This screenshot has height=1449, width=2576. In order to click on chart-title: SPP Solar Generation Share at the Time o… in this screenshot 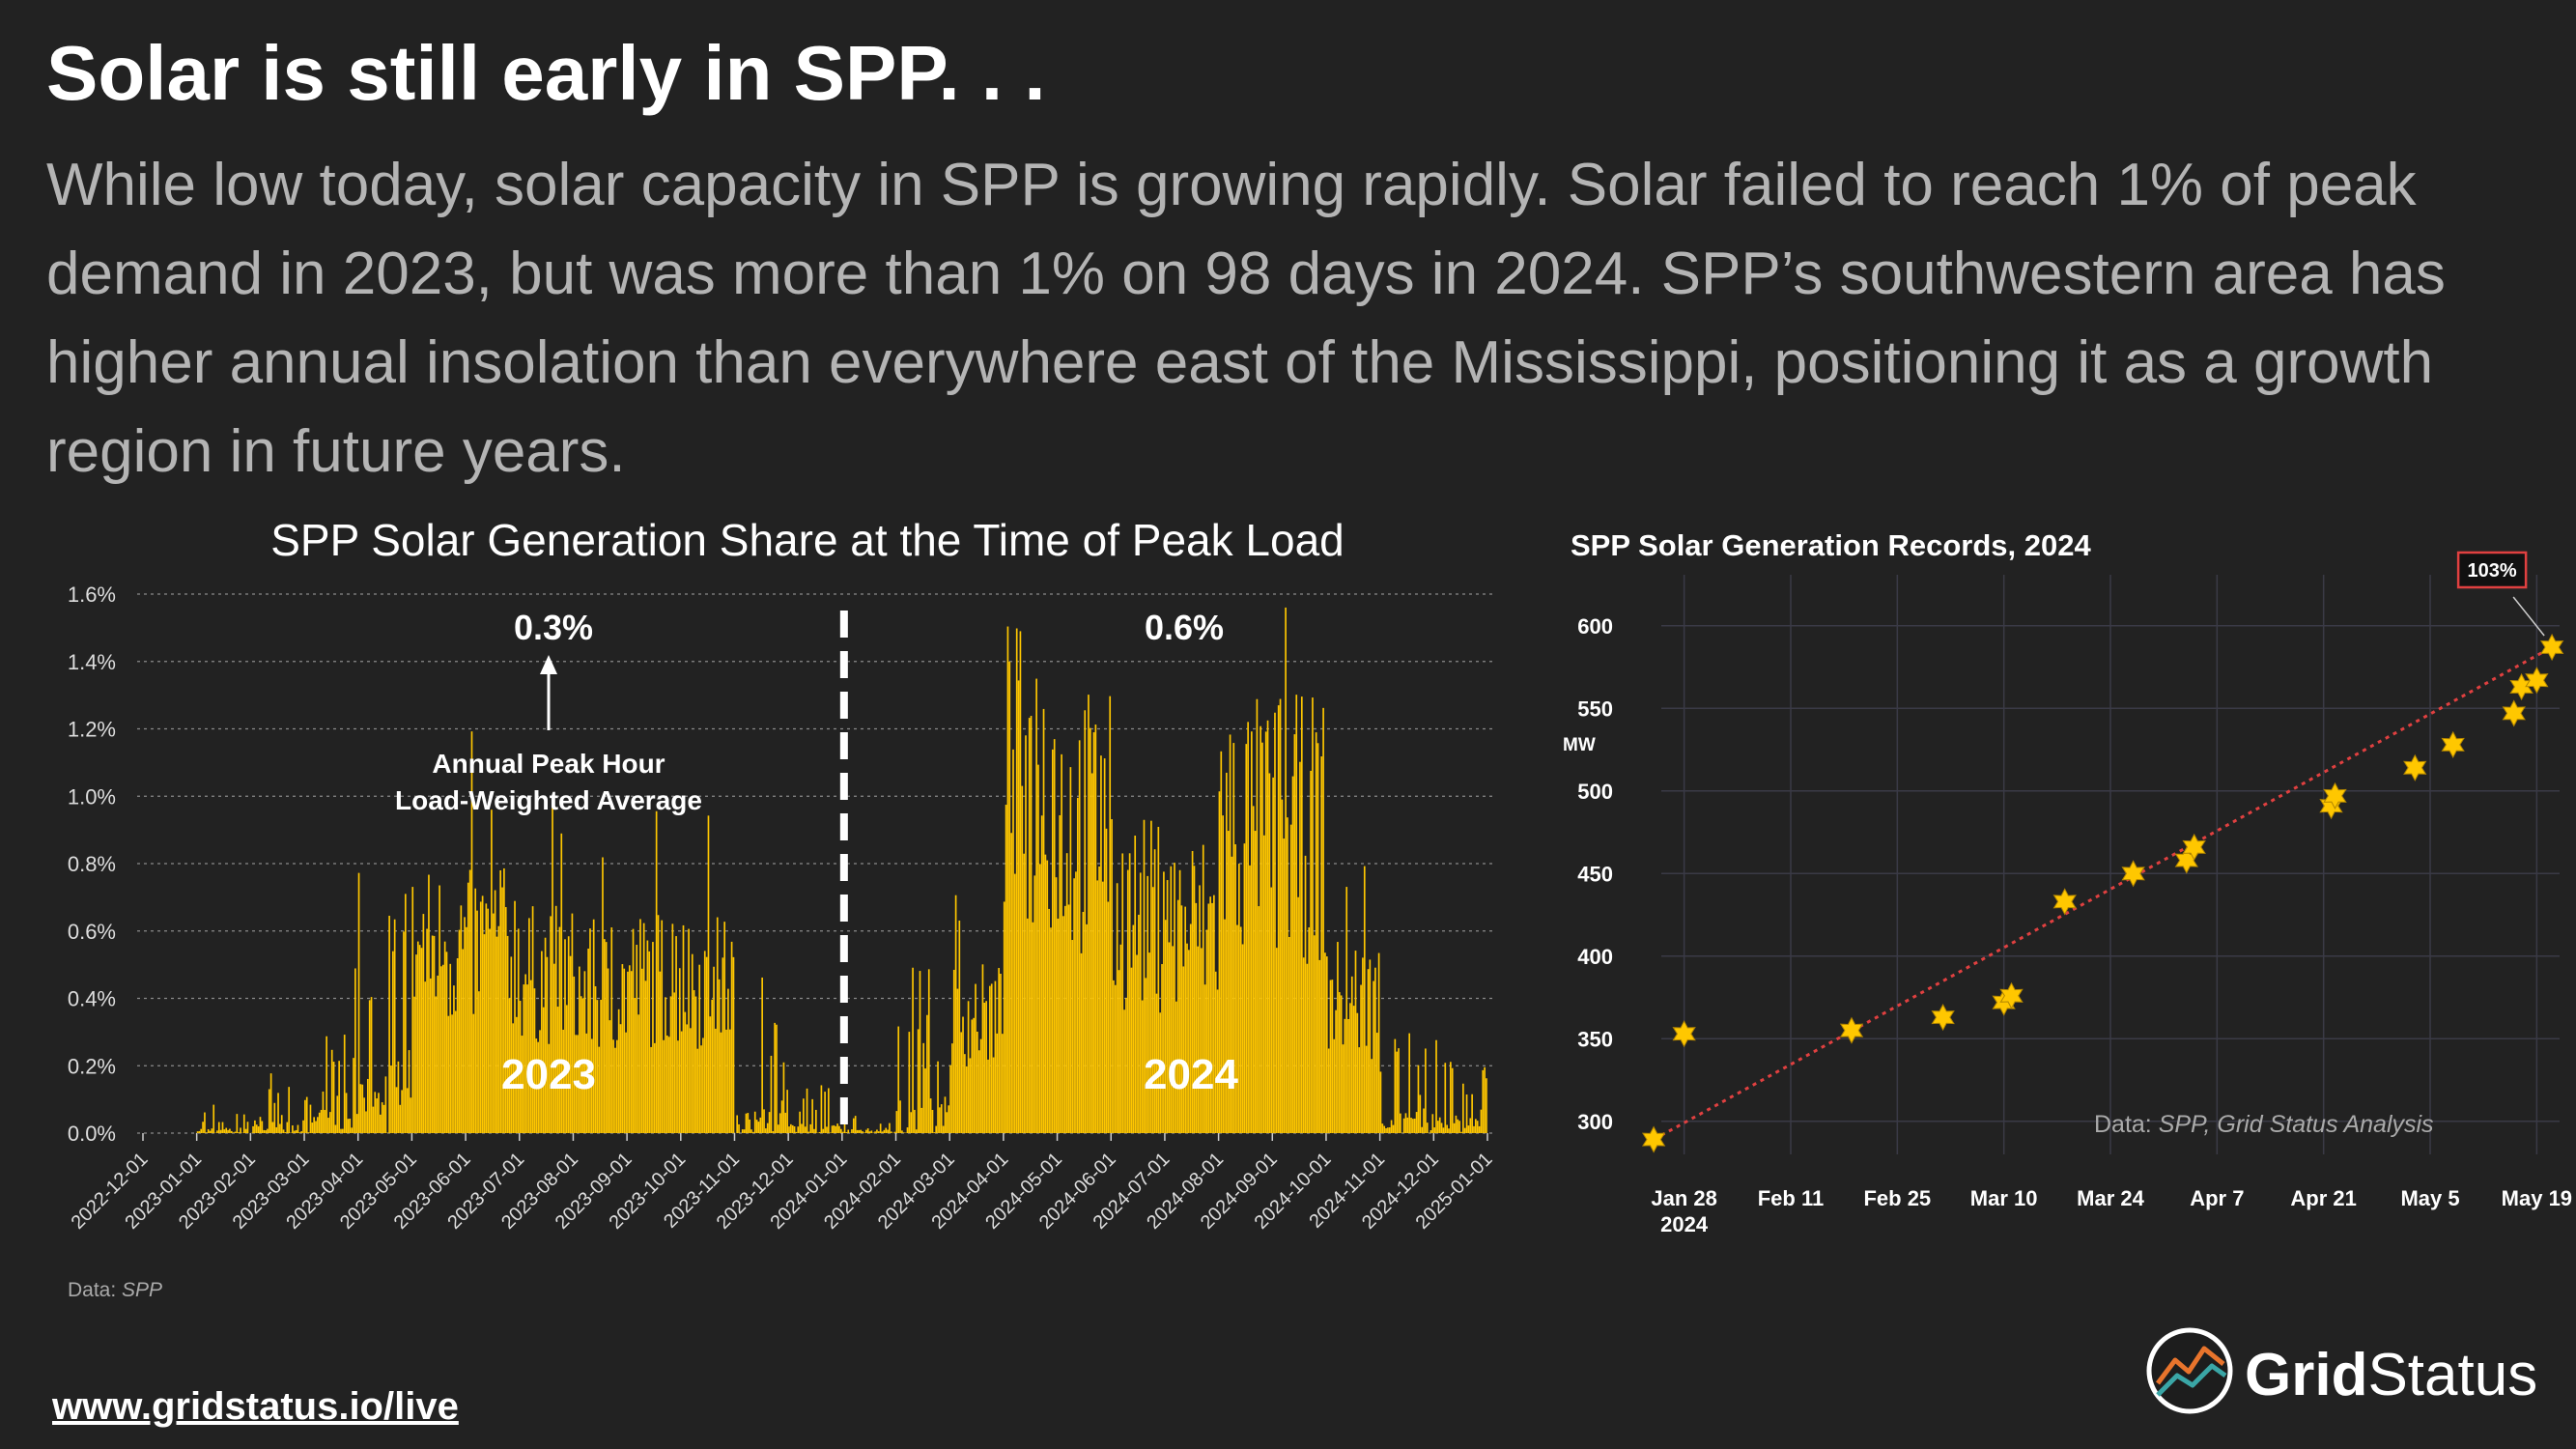, I will do `click(807, 540)`.